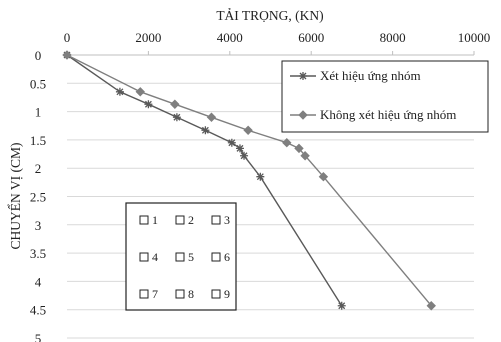  What do you see at coordinates (38, 197) in the screenshot?
I see `y-tick-label: 2.5` at bounding box center [38, 197].